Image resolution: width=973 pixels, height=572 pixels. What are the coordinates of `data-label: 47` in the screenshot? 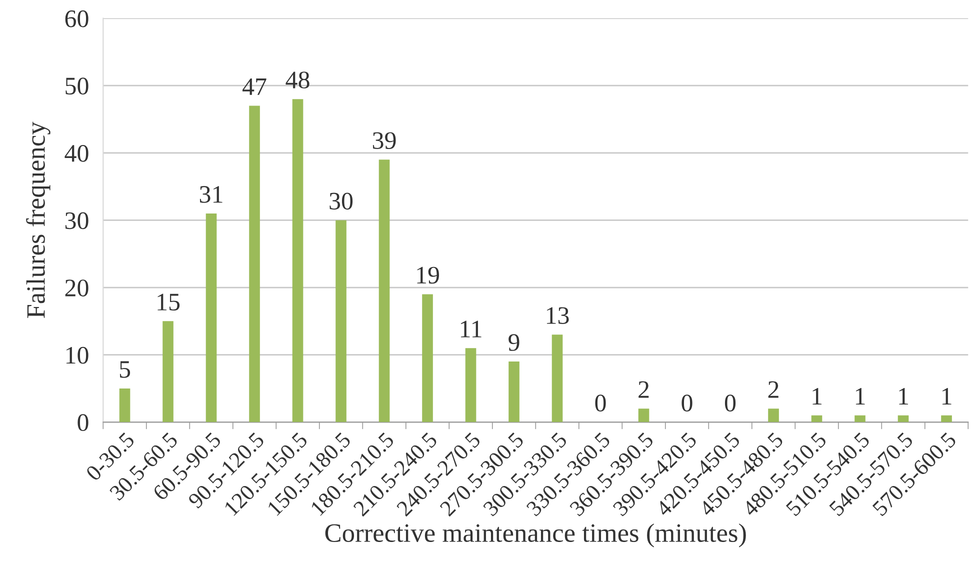 It's located at (254, 86).